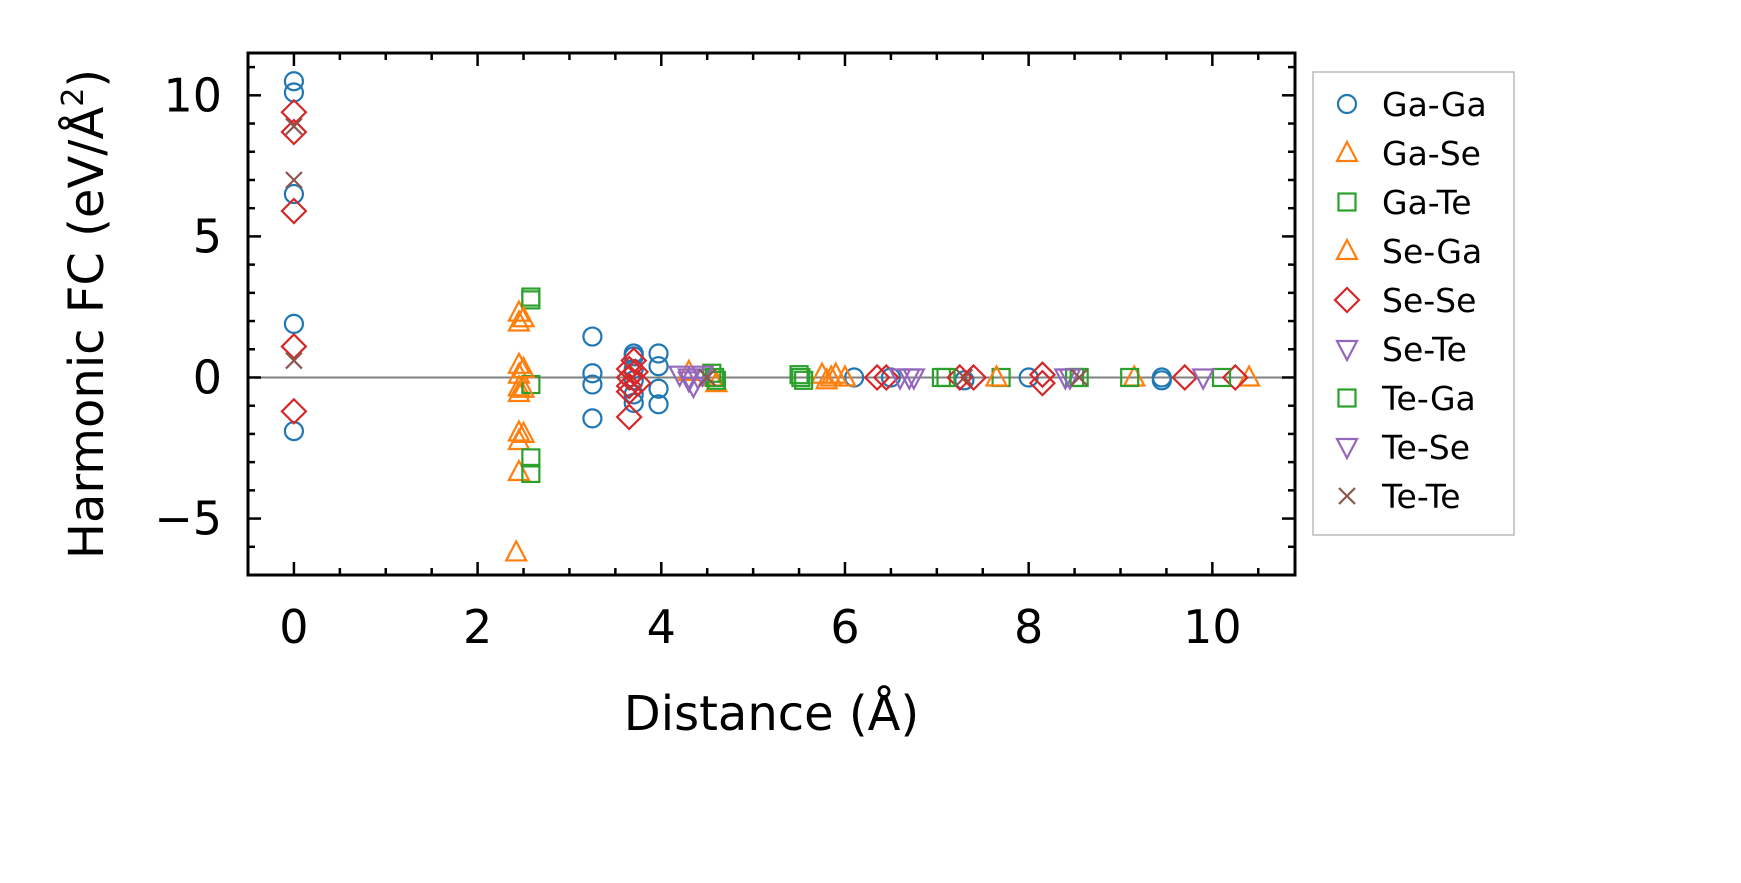 The image size is (1741, 883). What do you see at coordinates (73, 97) in the screenshot?
I see `y-axis-title-sup: 2` at bounding box center [73, 97].